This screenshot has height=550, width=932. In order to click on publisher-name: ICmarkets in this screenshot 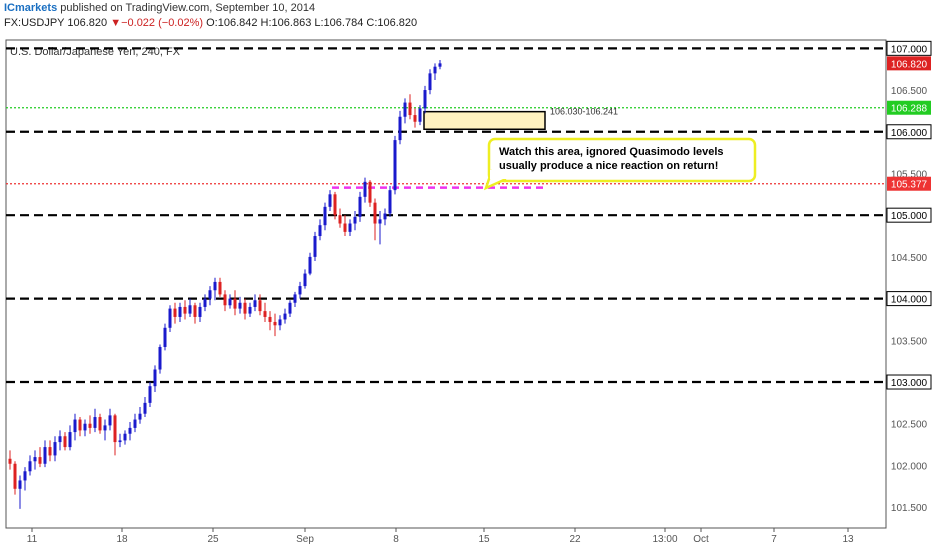, I will do `click(31, 8)`.